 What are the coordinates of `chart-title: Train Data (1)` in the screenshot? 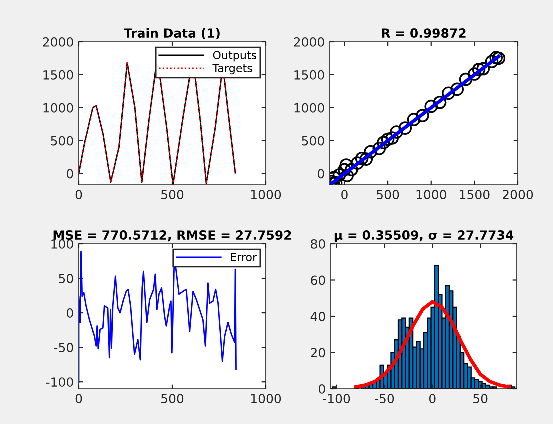 It's located at (172, 34).